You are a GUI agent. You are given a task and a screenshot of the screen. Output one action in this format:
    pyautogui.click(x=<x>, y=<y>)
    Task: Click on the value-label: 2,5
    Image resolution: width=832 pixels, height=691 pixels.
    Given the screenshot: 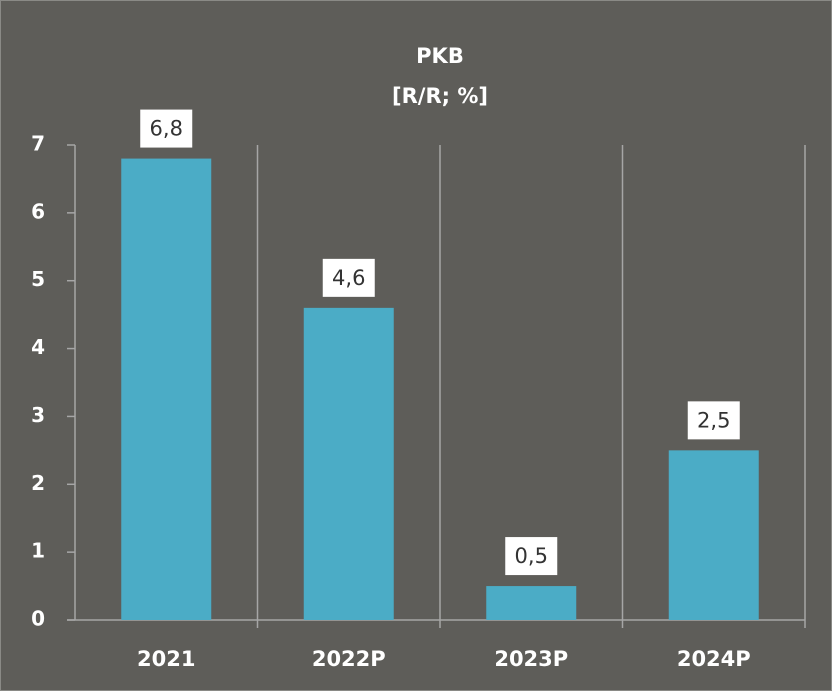 What is the action you would take?
    pyautogui.click(x=713, y=420)
    